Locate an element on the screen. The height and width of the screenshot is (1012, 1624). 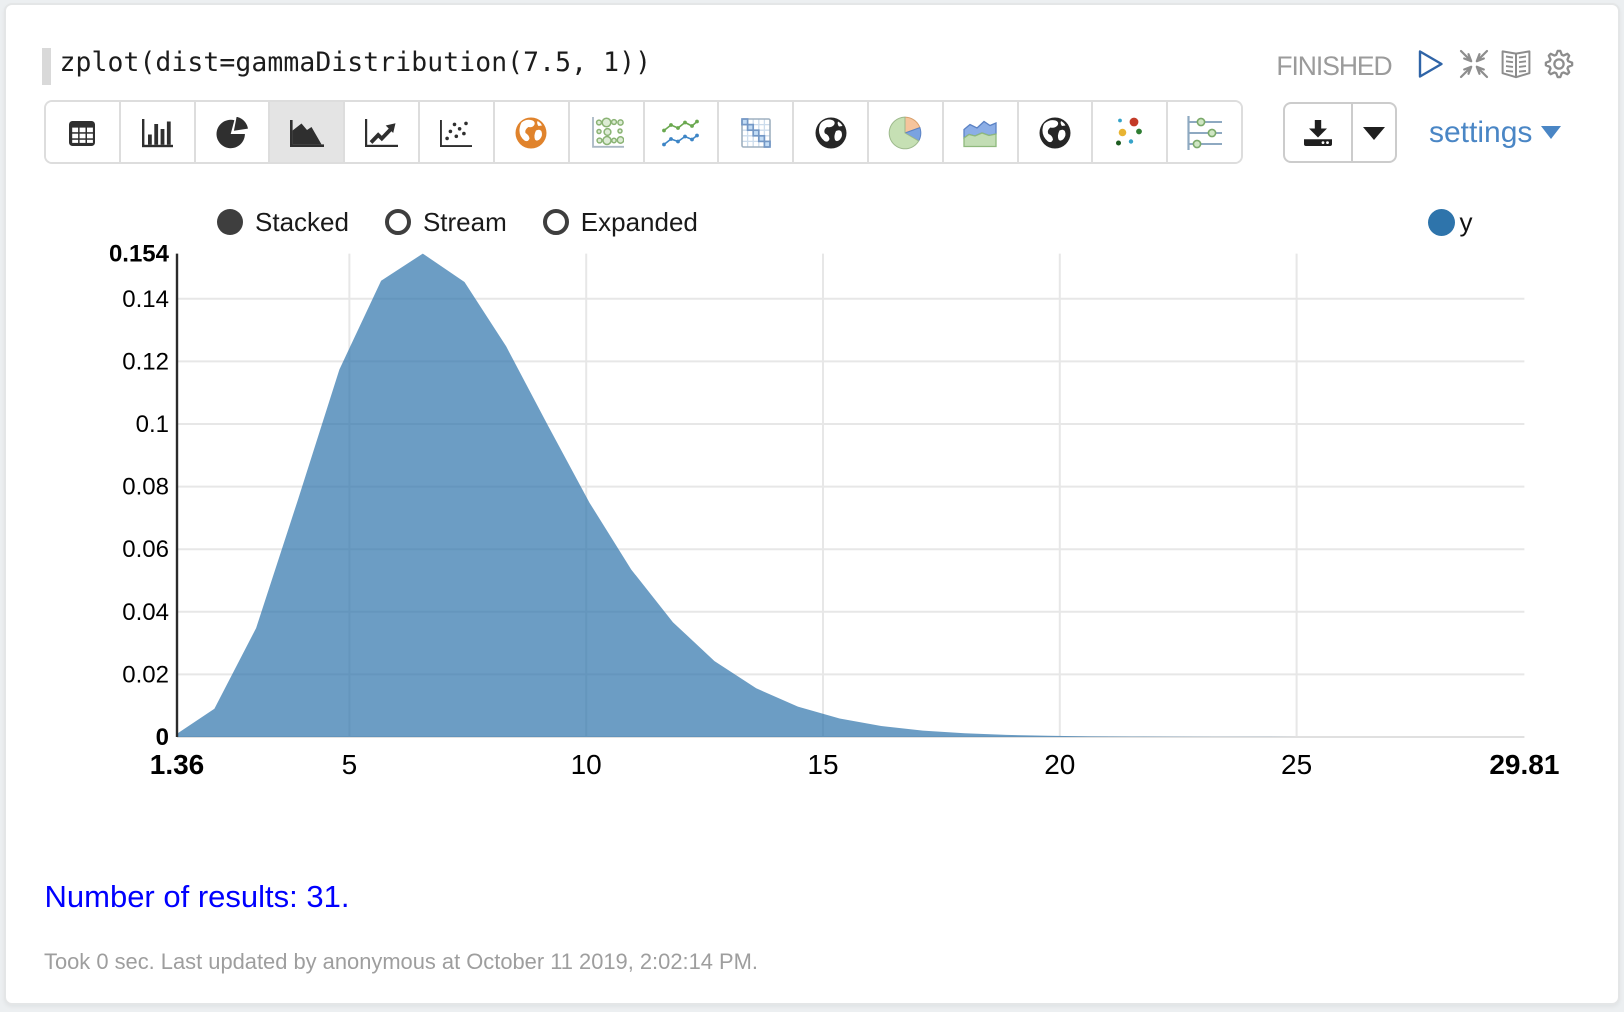
download-button is located at coordinates (1319, 132).